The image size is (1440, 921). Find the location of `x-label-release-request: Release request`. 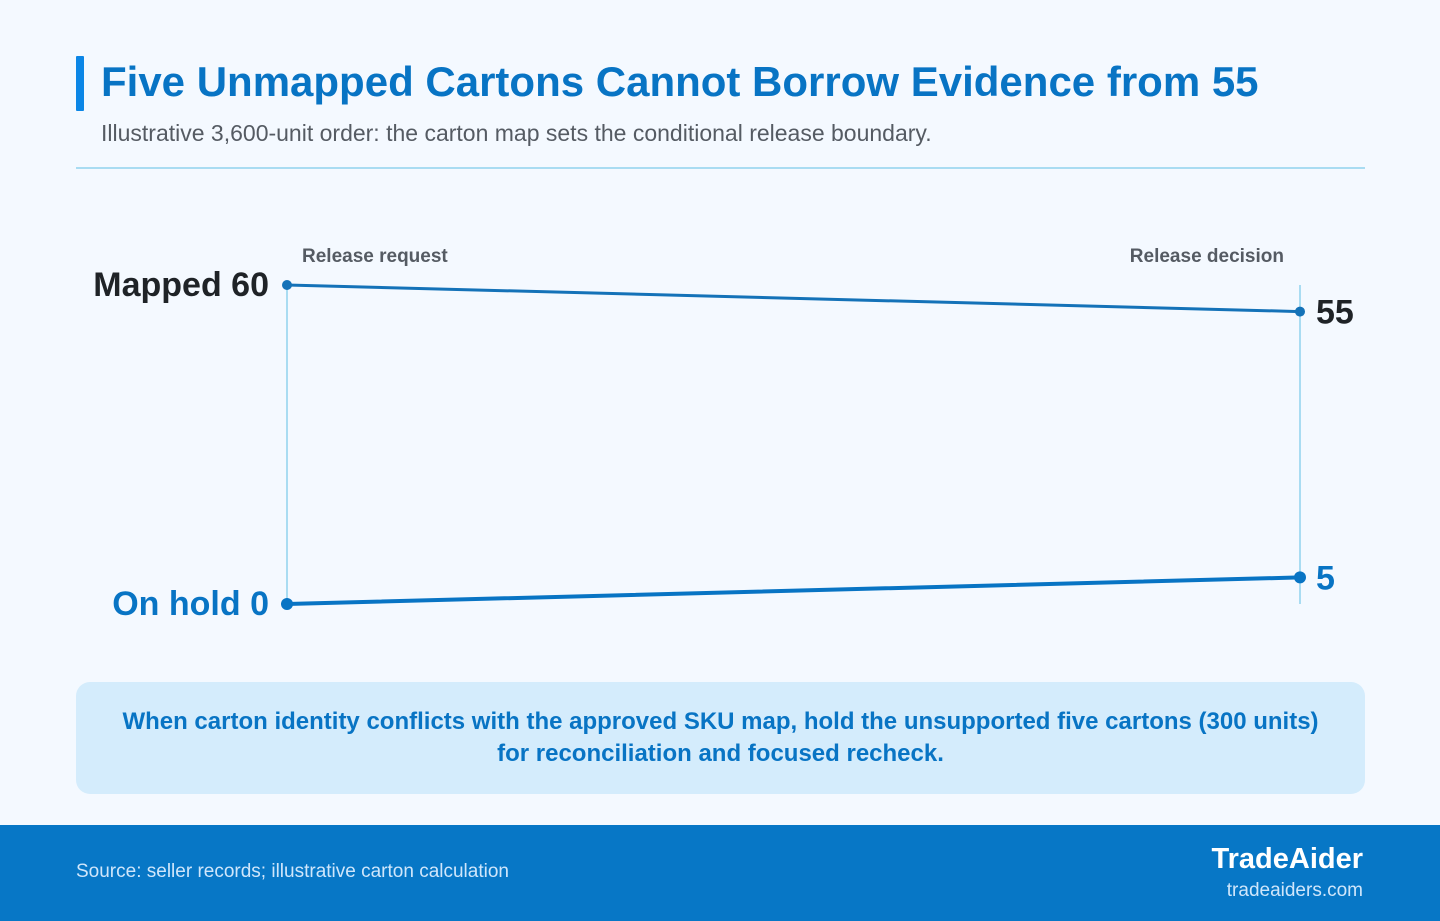

x-label-release-request: Release request is located at coordinates (375, 256).